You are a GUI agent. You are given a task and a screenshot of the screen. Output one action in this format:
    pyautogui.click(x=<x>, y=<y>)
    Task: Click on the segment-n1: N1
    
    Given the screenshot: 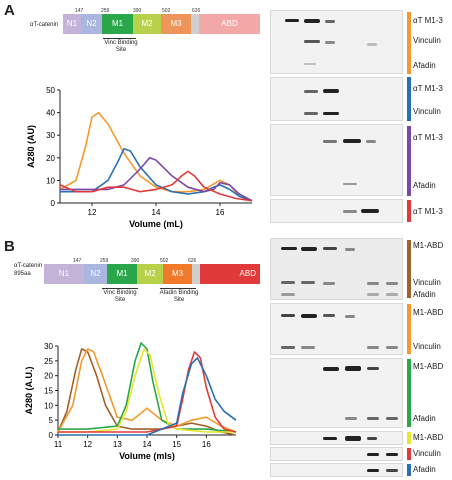 What is the action you would take?
    pyautogui.click(x=72, y=24)
    